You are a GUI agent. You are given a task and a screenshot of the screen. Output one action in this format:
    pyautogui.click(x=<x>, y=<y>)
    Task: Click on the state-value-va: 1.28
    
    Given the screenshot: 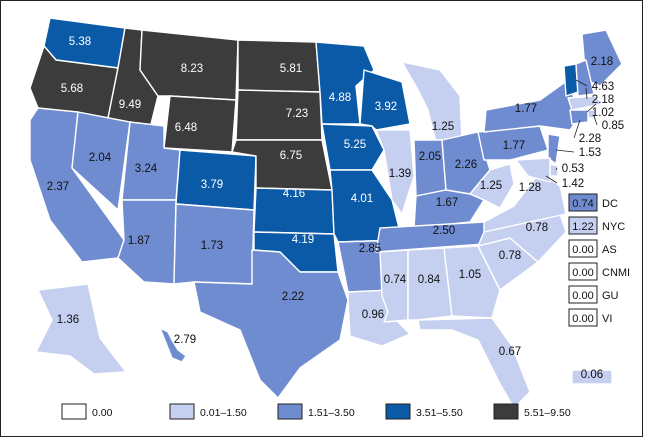 What is the action you would take?
    pyautogui.click(x=530, y=188)
    